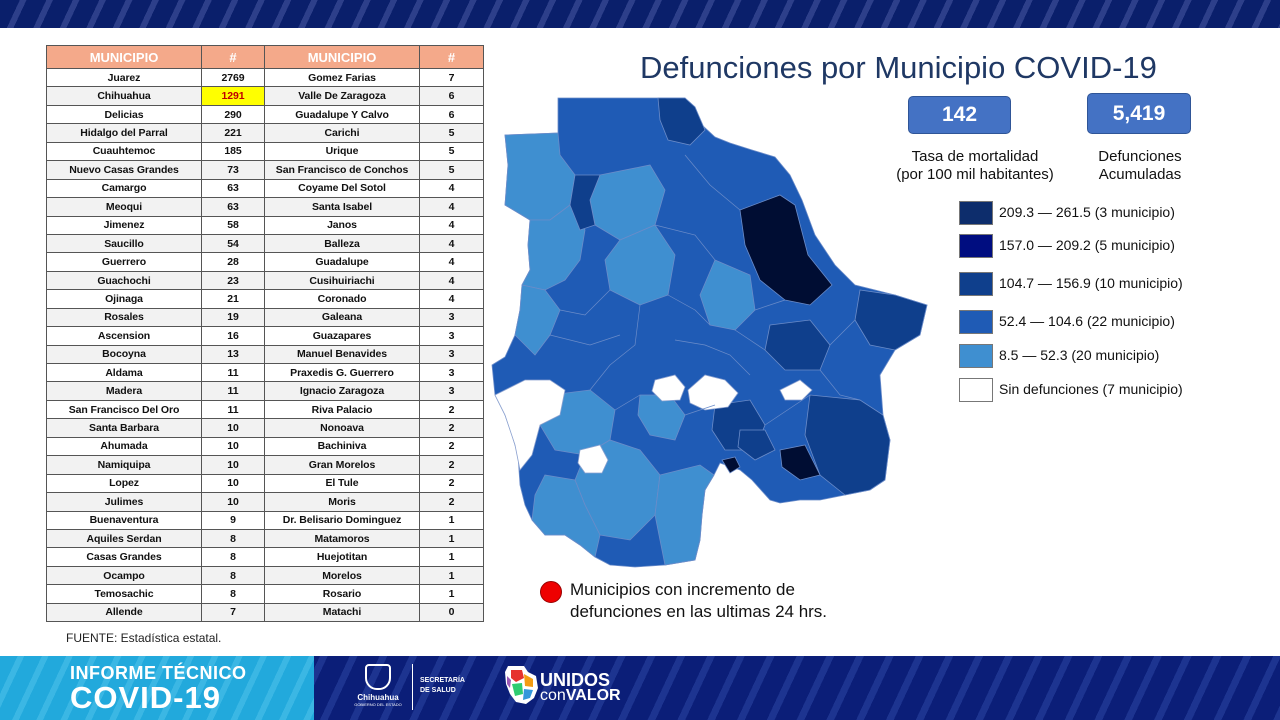 This screenshot has height=720, width=1280. Describe the element at coordinates (342, 151) in the screenshot. I see `cell-municipio-2: Urique` at that location.